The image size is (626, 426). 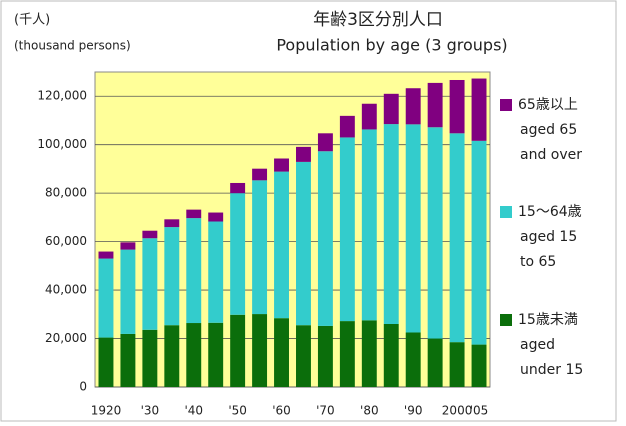 What do you see at coordinates (550, 212) in the screenshot?
I see `legend-label: 15～64歳` at bounding box center [550, 212].